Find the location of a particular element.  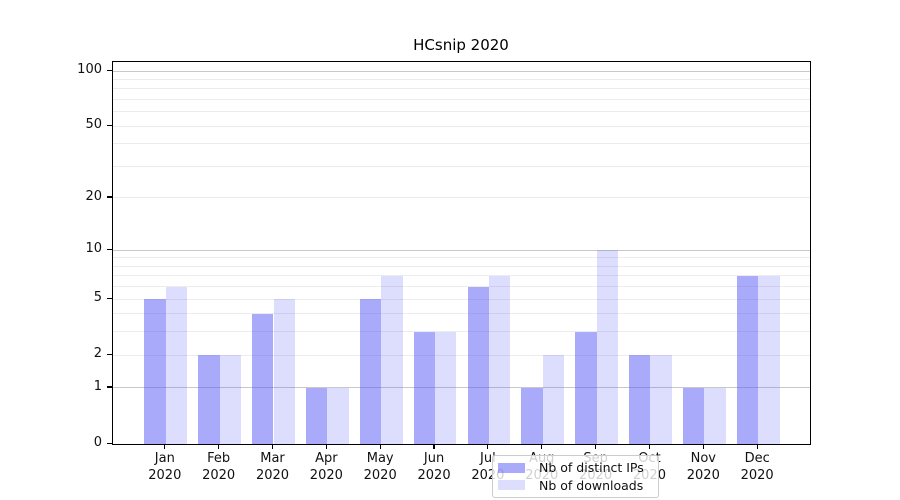

bar-distinct-ips-oct is located at coordinates (640, 399).